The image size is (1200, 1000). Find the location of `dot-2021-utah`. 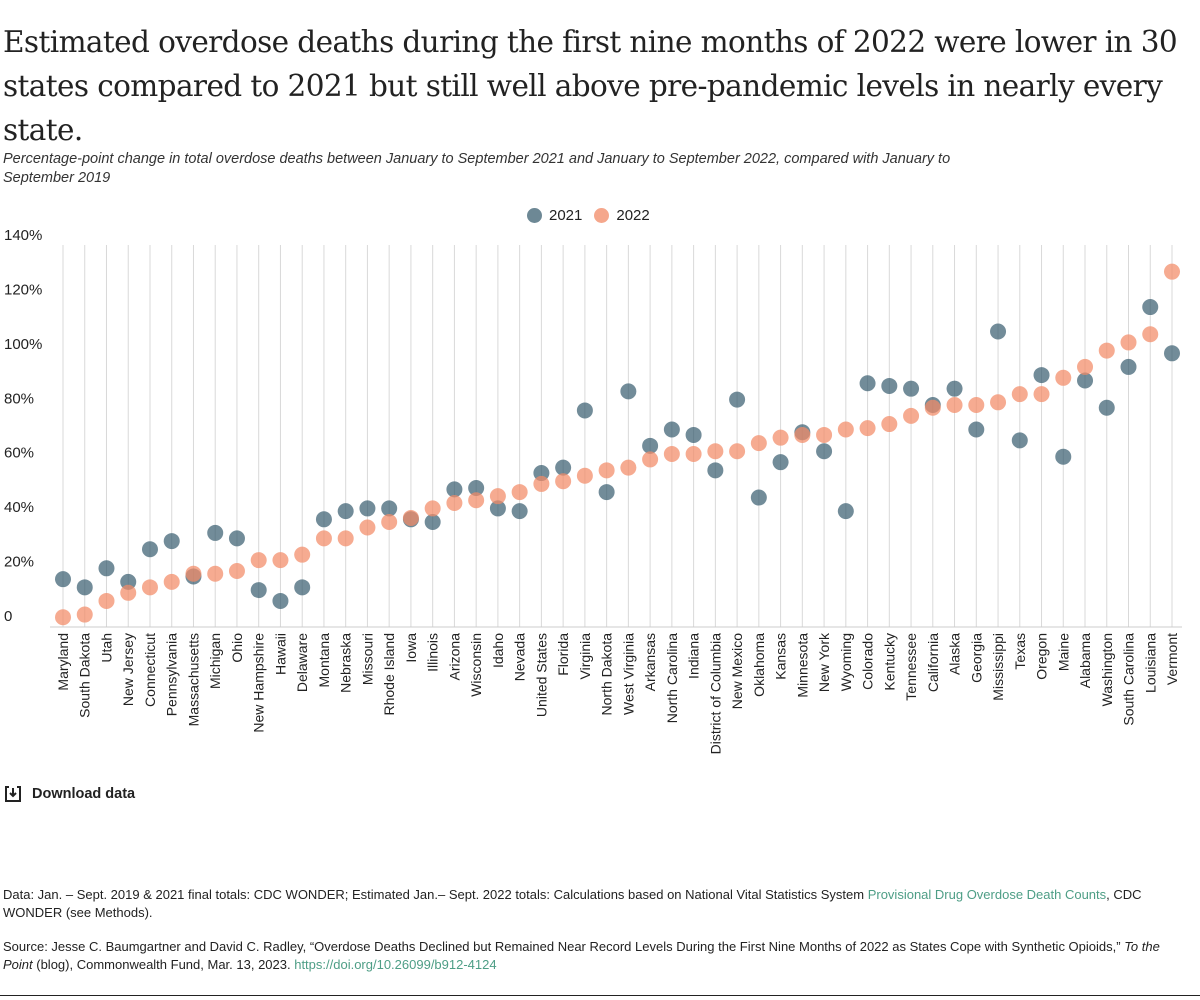

dot-2021-utah is located at coordinates (106, 568).